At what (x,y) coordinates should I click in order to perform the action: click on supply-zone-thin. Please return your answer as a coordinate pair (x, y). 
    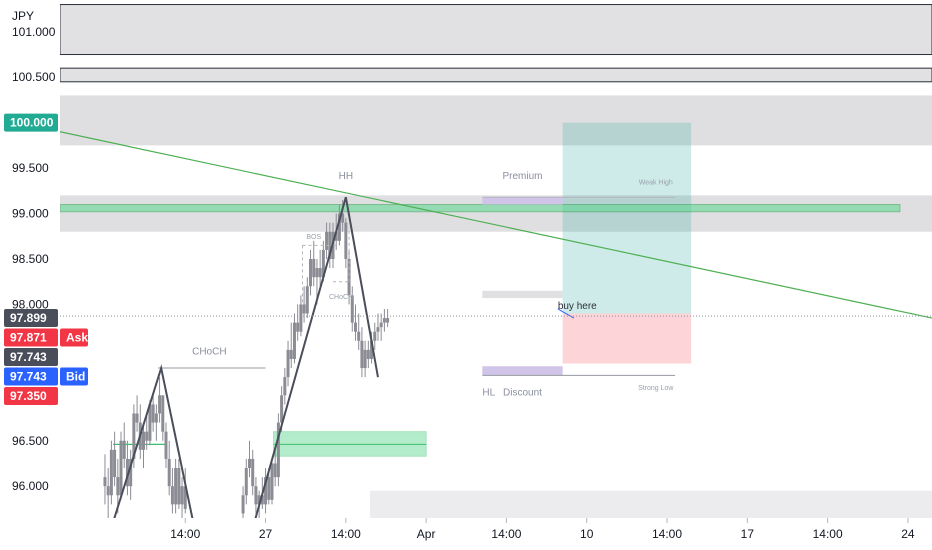
    Looking at the image, I should click on (496, 75).